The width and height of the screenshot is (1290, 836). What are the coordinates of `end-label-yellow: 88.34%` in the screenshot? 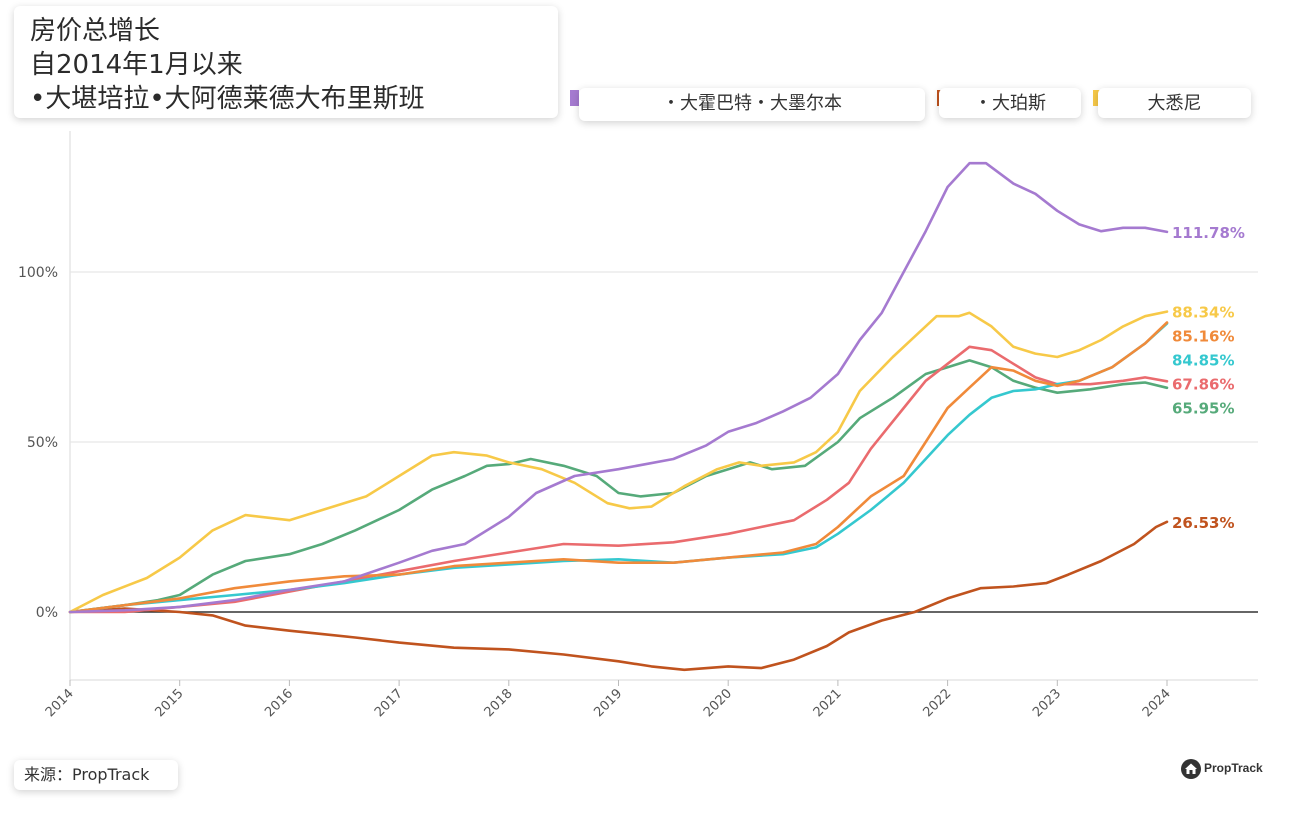 It's located at (1203, 313).